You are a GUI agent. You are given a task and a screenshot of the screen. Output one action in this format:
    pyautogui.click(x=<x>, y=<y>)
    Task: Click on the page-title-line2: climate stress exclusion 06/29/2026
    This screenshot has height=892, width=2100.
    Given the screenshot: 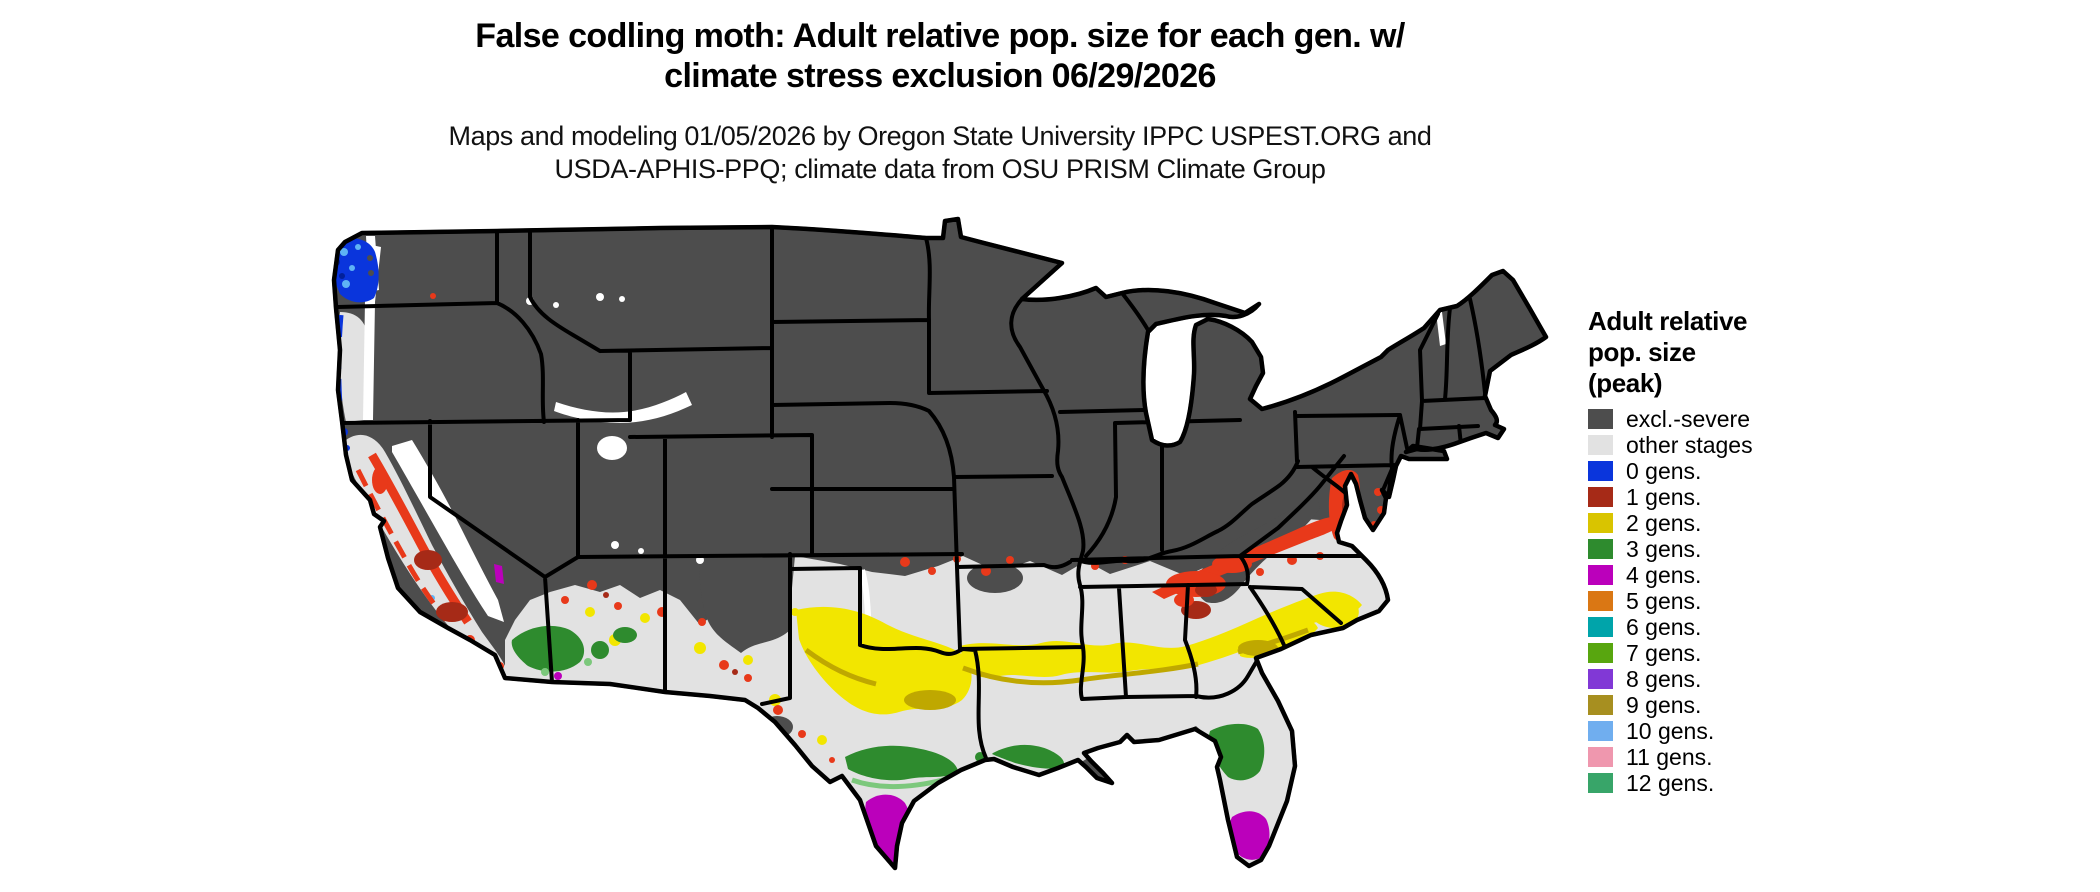 What is the action you would take?
    pyautogui.click(x=940, y=76)
    